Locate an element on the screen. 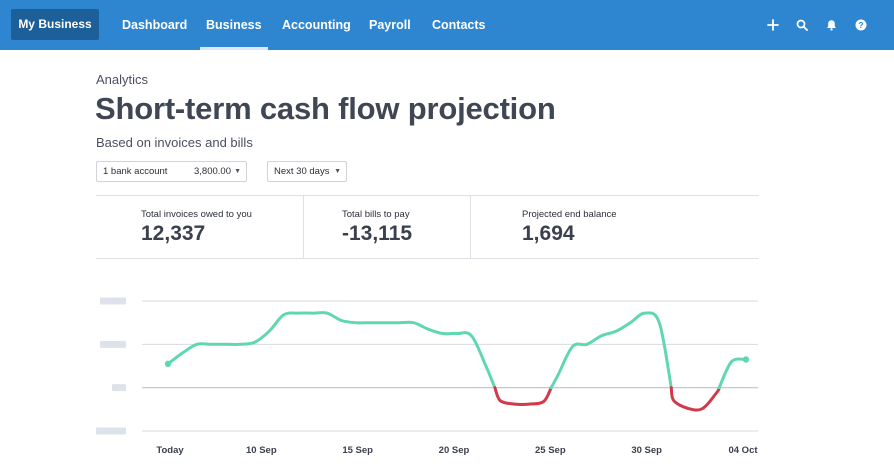 The width and height of the screenshot is (894, 472). metric-value: -13,115 is located at coordinates (377, 233).